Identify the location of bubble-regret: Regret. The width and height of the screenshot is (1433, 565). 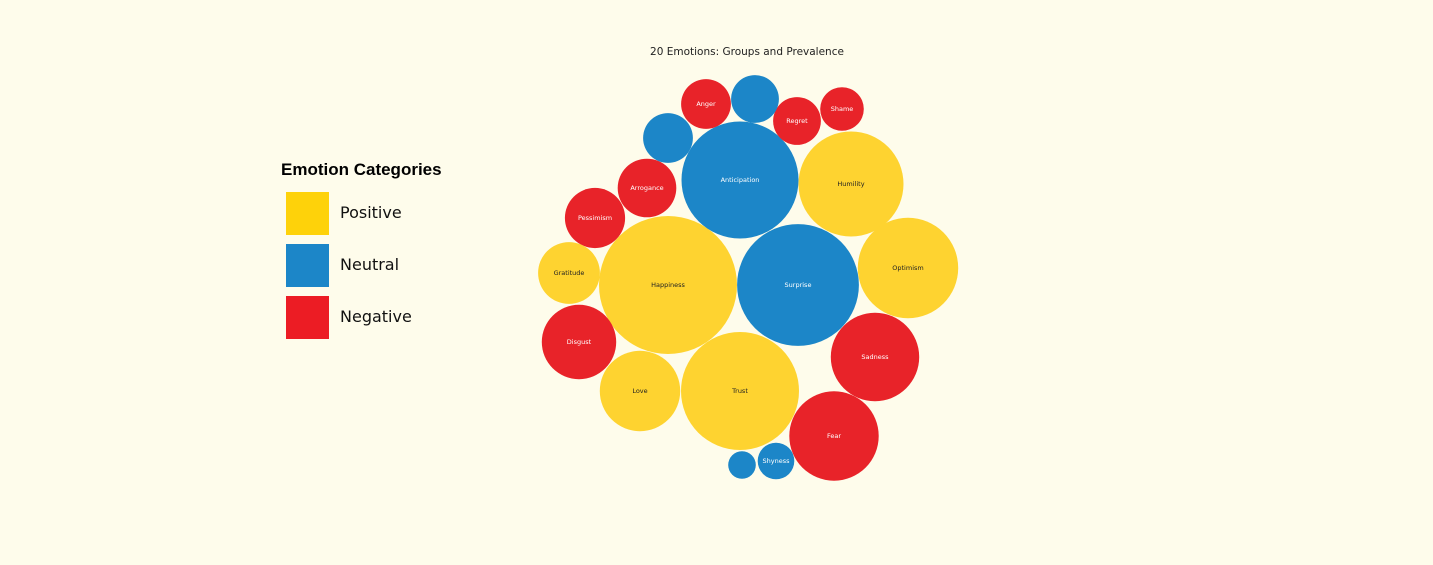
(797, 121).